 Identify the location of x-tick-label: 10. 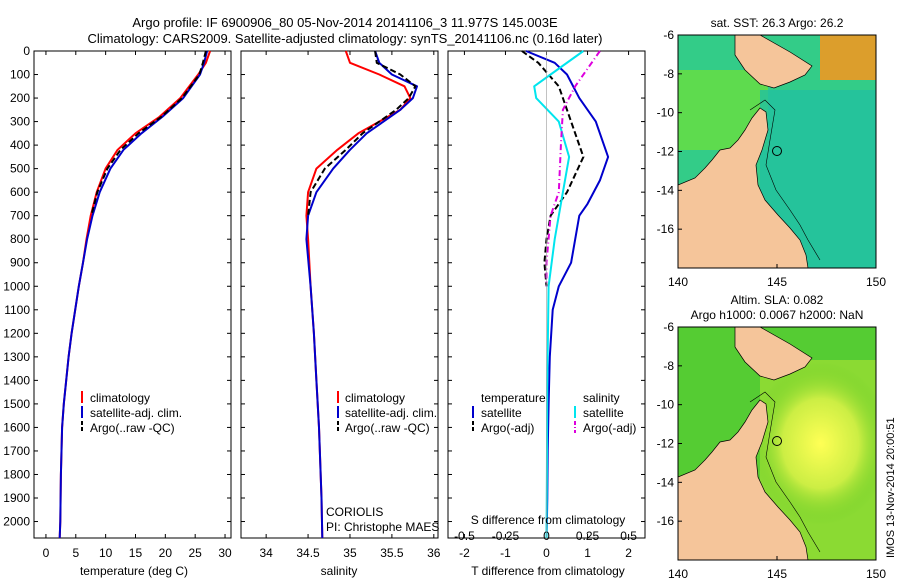
(106, 553).